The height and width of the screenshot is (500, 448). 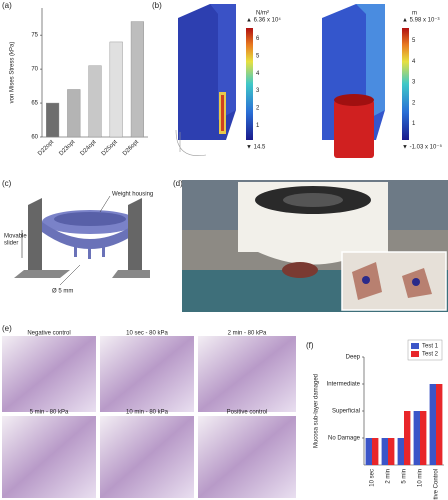 What do you see at coordinates (405, 476) in the screenshot?
I see `x-tick-label: 5 min` at bounding box center [405, 476].